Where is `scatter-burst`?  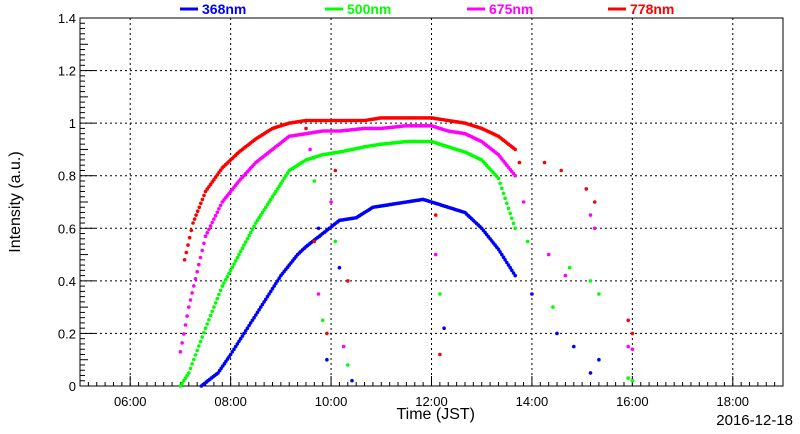
scatter-burst is located at coordinates (458, 304).